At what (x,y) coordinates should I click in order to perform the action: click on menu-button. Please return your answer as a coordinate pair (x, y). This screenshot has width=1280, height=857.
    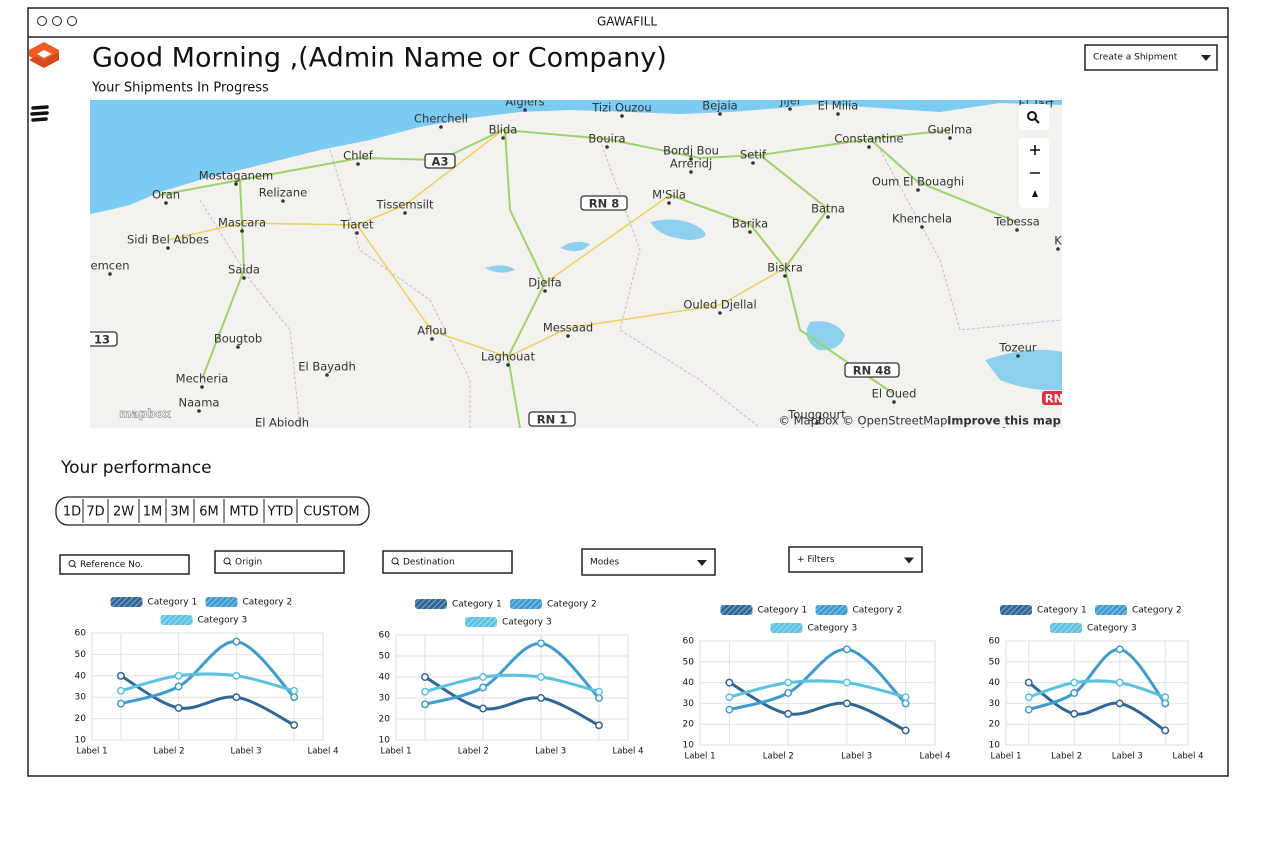
    Looking at the image, I should click on (39, 113).